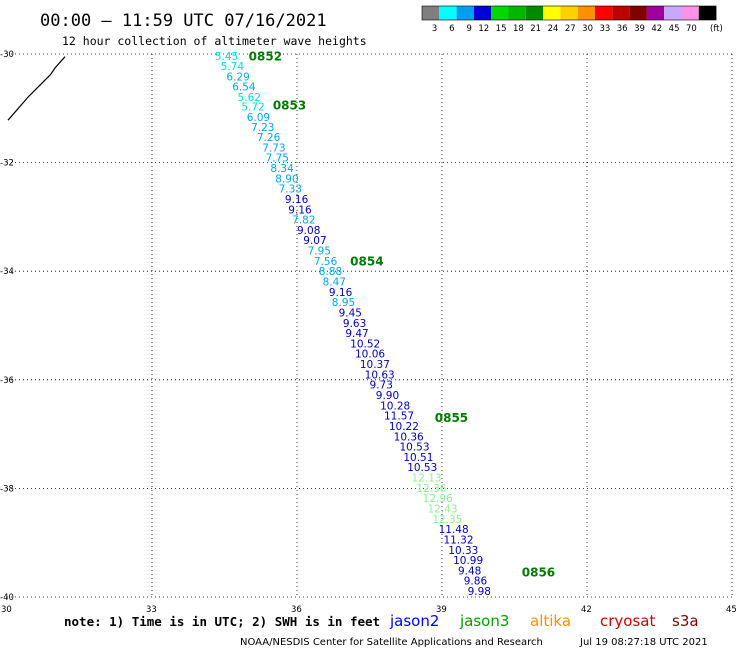 The image size is (740, 650). What do you see at coordinates (685, 621) in the screenshot?
I see `satellite-legend-item: s3a` at bounding box center [685, 621].